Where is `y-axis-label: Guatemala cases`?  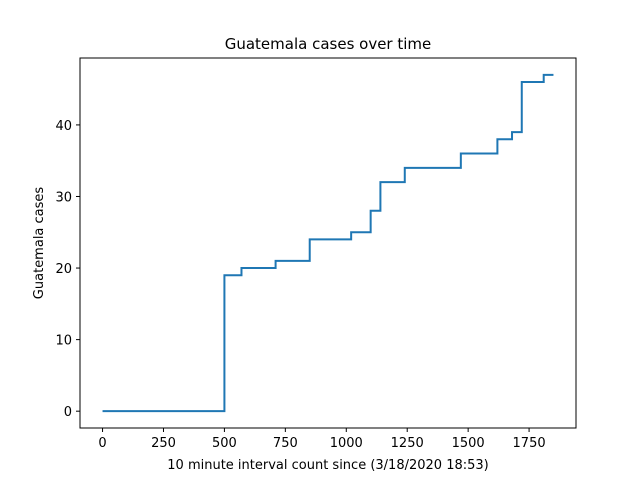 y-axis-label: Guatemala cases is located at coordinates (39, 243).